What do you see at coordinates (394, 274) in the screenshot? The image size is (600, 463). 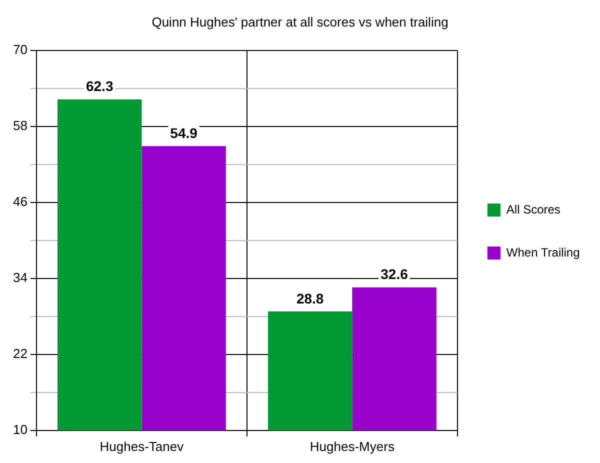 I see `data-label: 32.6` at bounding box center [394, 274].